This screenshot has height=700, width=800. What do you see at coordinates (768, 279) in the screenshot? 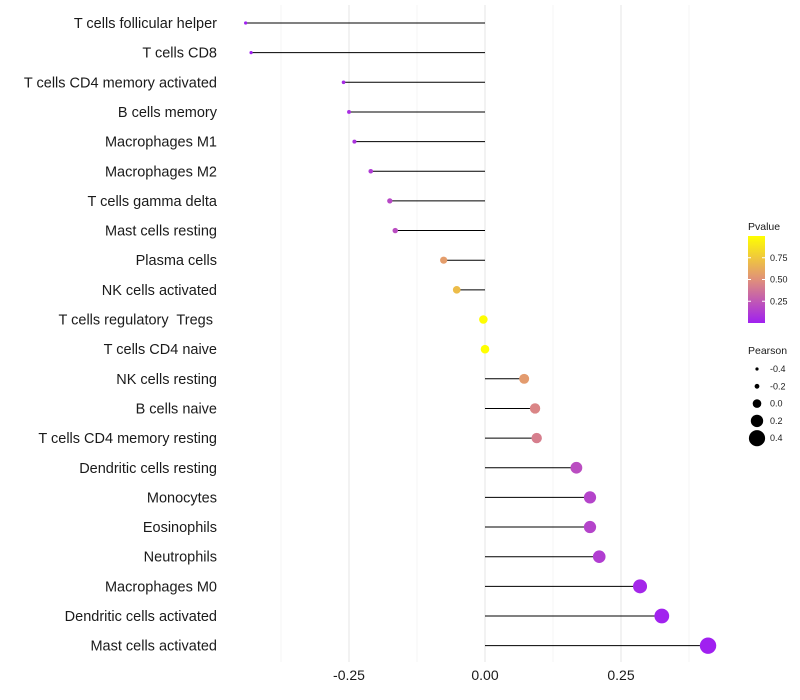
I see `pvalue-legend-ticks: 0.25 0.50 0.75` at bounding box center [768, 279].